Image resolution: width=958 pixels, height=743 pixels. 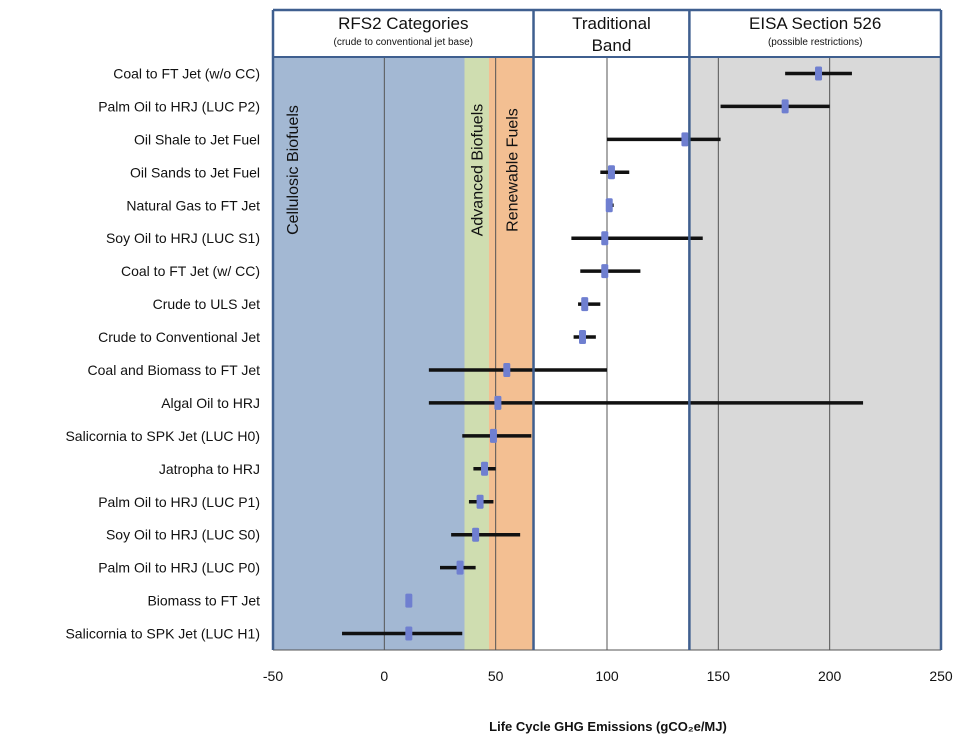 I want to click on row-label: Palm Oil to HRJ (LUC P1), so click(x=179, y=502).